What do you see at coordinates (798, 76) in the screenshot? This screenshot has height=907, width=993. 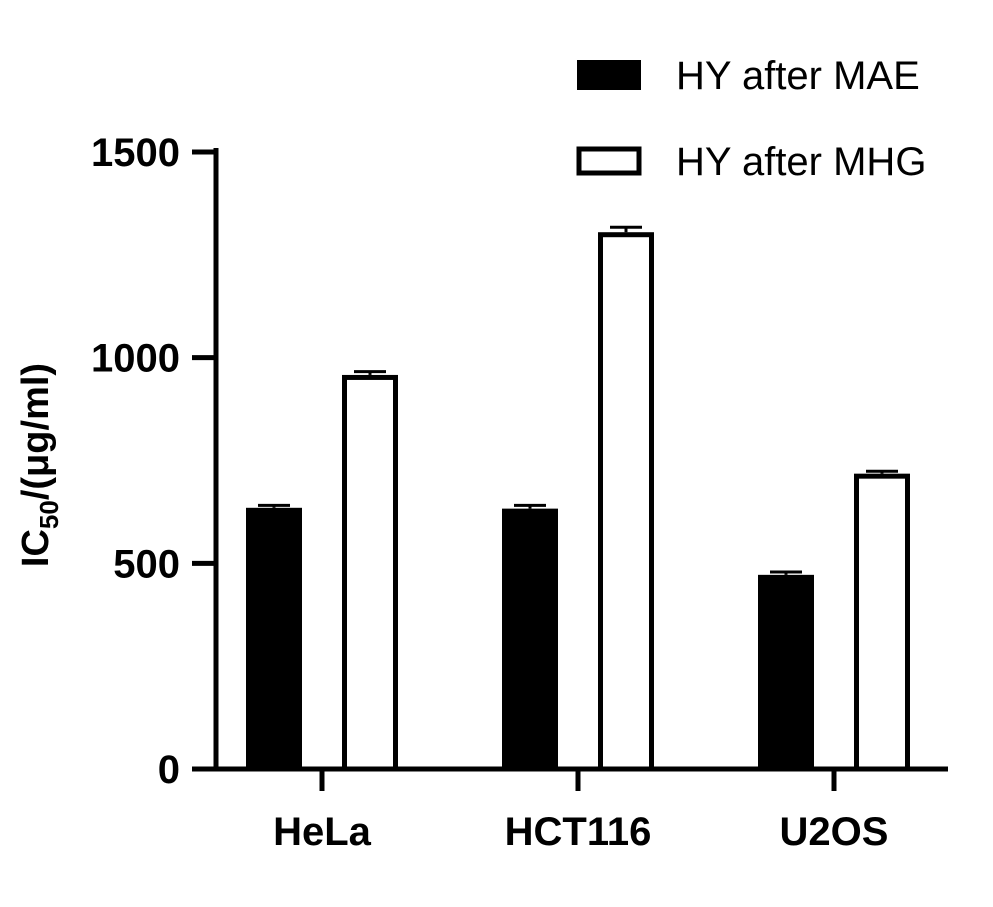 I see `legend-label-mae: HY after MAE` at bounding box center [798, 76].